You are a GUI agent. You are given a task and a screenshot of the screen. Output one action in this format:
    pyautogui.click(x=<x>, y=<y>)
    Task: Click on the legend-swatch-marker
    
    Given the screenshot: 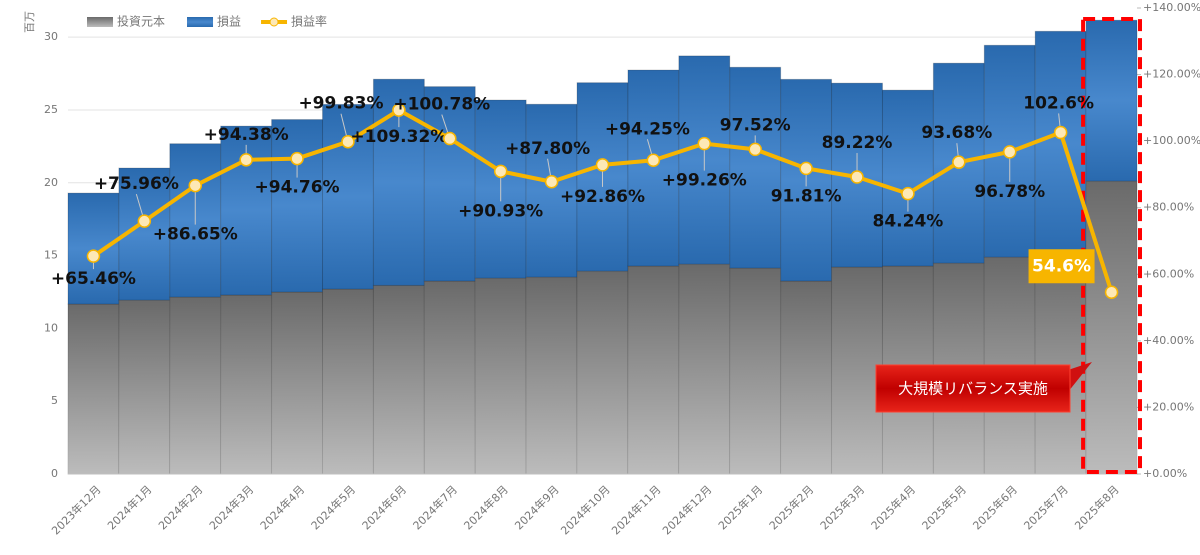 What is the action you would take?
    pyautogui.click(x=274, y=22)
    